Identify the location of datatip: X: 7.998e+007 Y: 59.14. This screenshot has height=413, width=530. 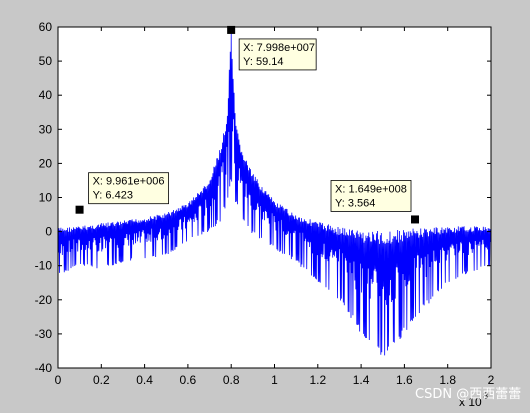
(272, 48).